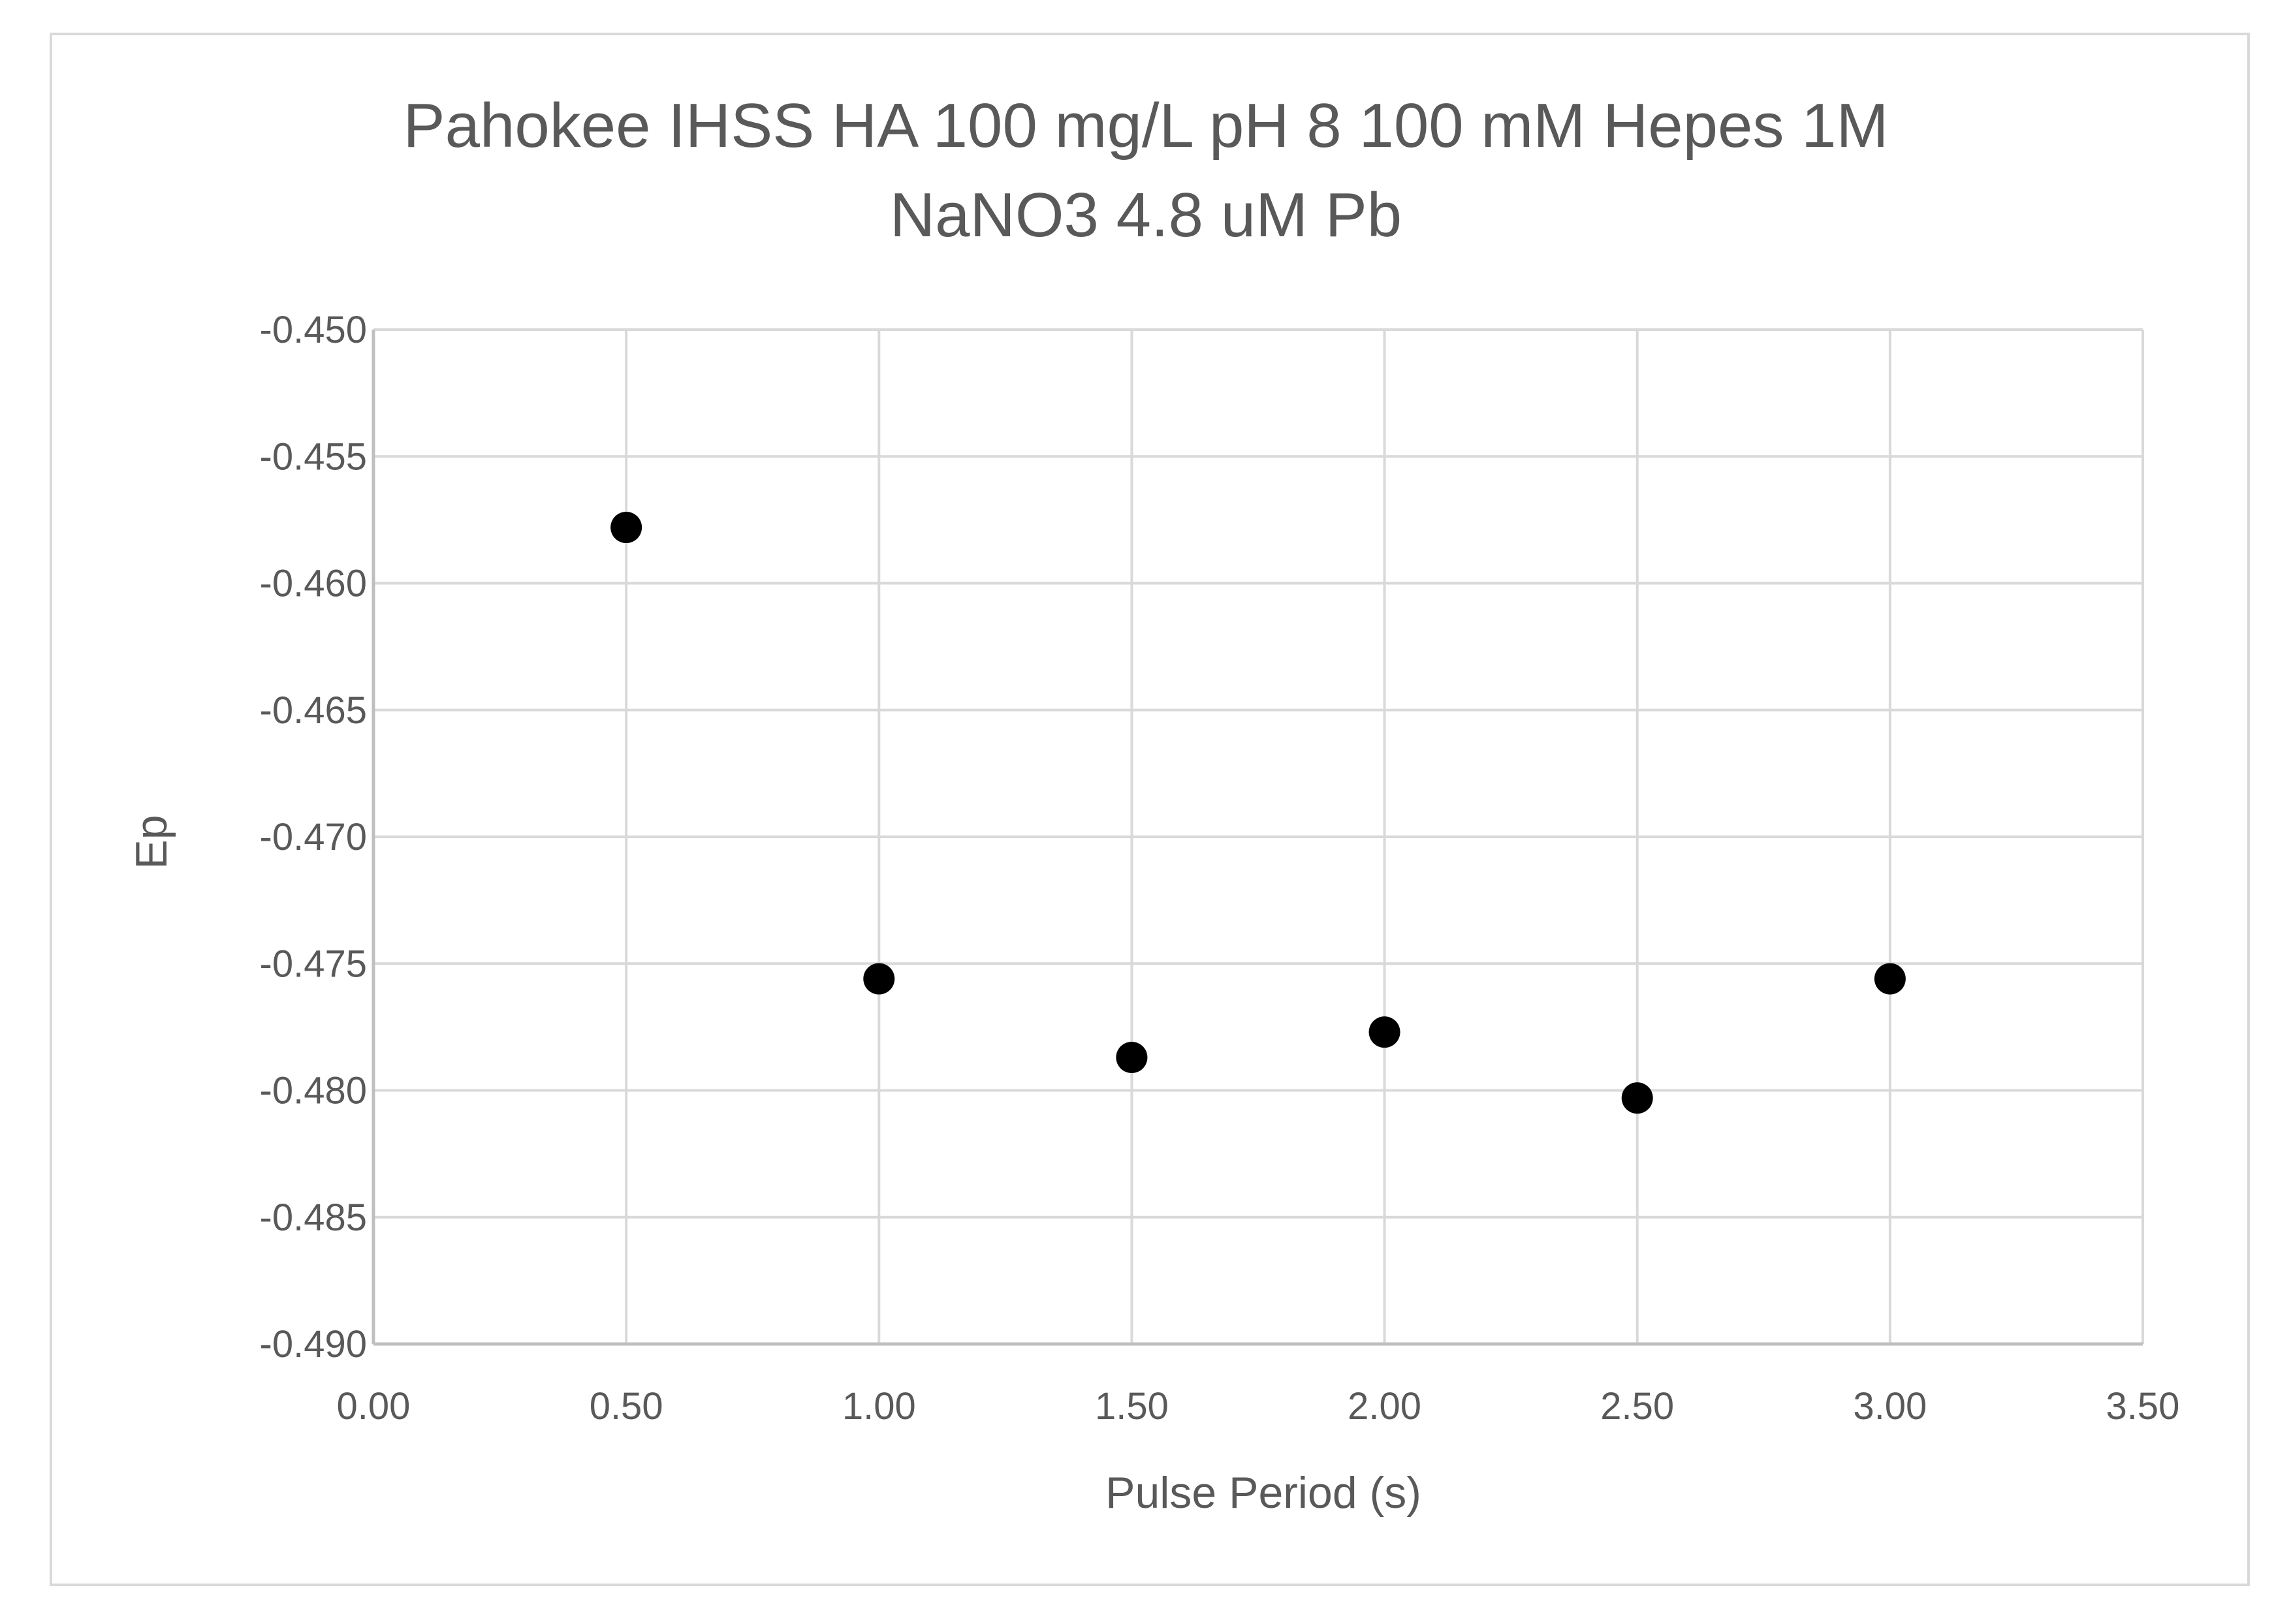  I want to click on y-tick-label: -0.460, so click(313, 584).